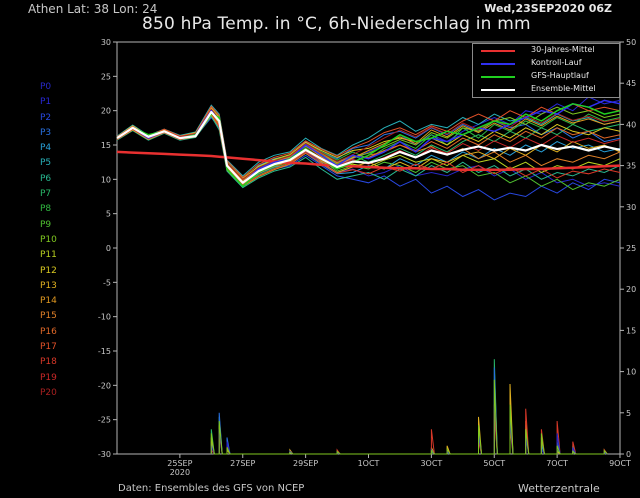 This screenshot has width=640, height=498. What do you see at coordinates (631, 124) in the screenshot?
I see `y-right-tick-label: 40` at bounding box center [631, 124].